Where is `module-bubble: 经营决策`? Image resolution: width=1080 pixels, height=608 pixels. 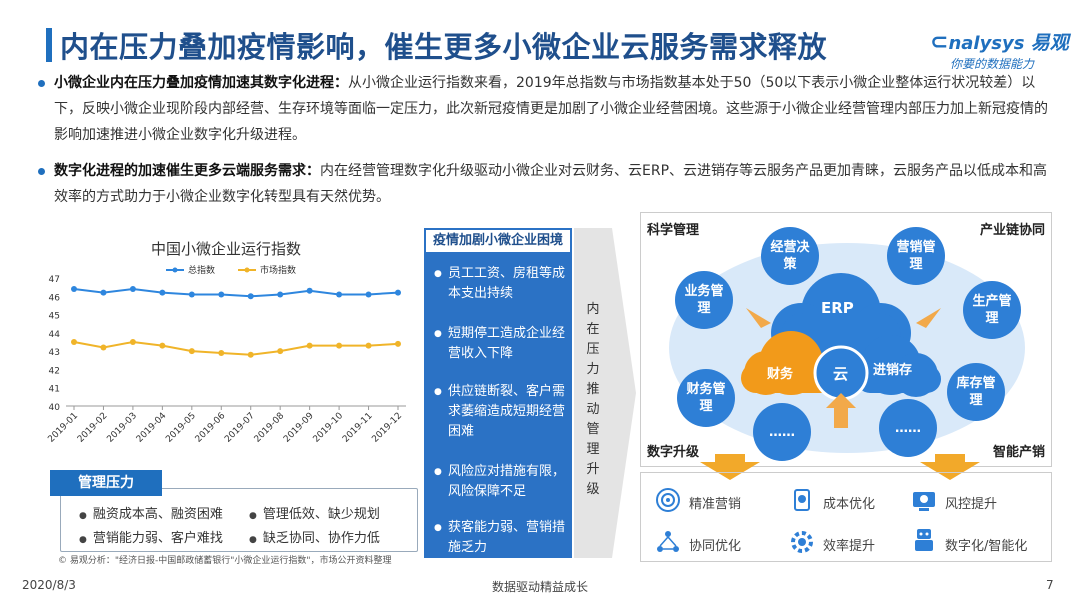 module-bubble: 经营决策 is located at coordinates (790, 256).